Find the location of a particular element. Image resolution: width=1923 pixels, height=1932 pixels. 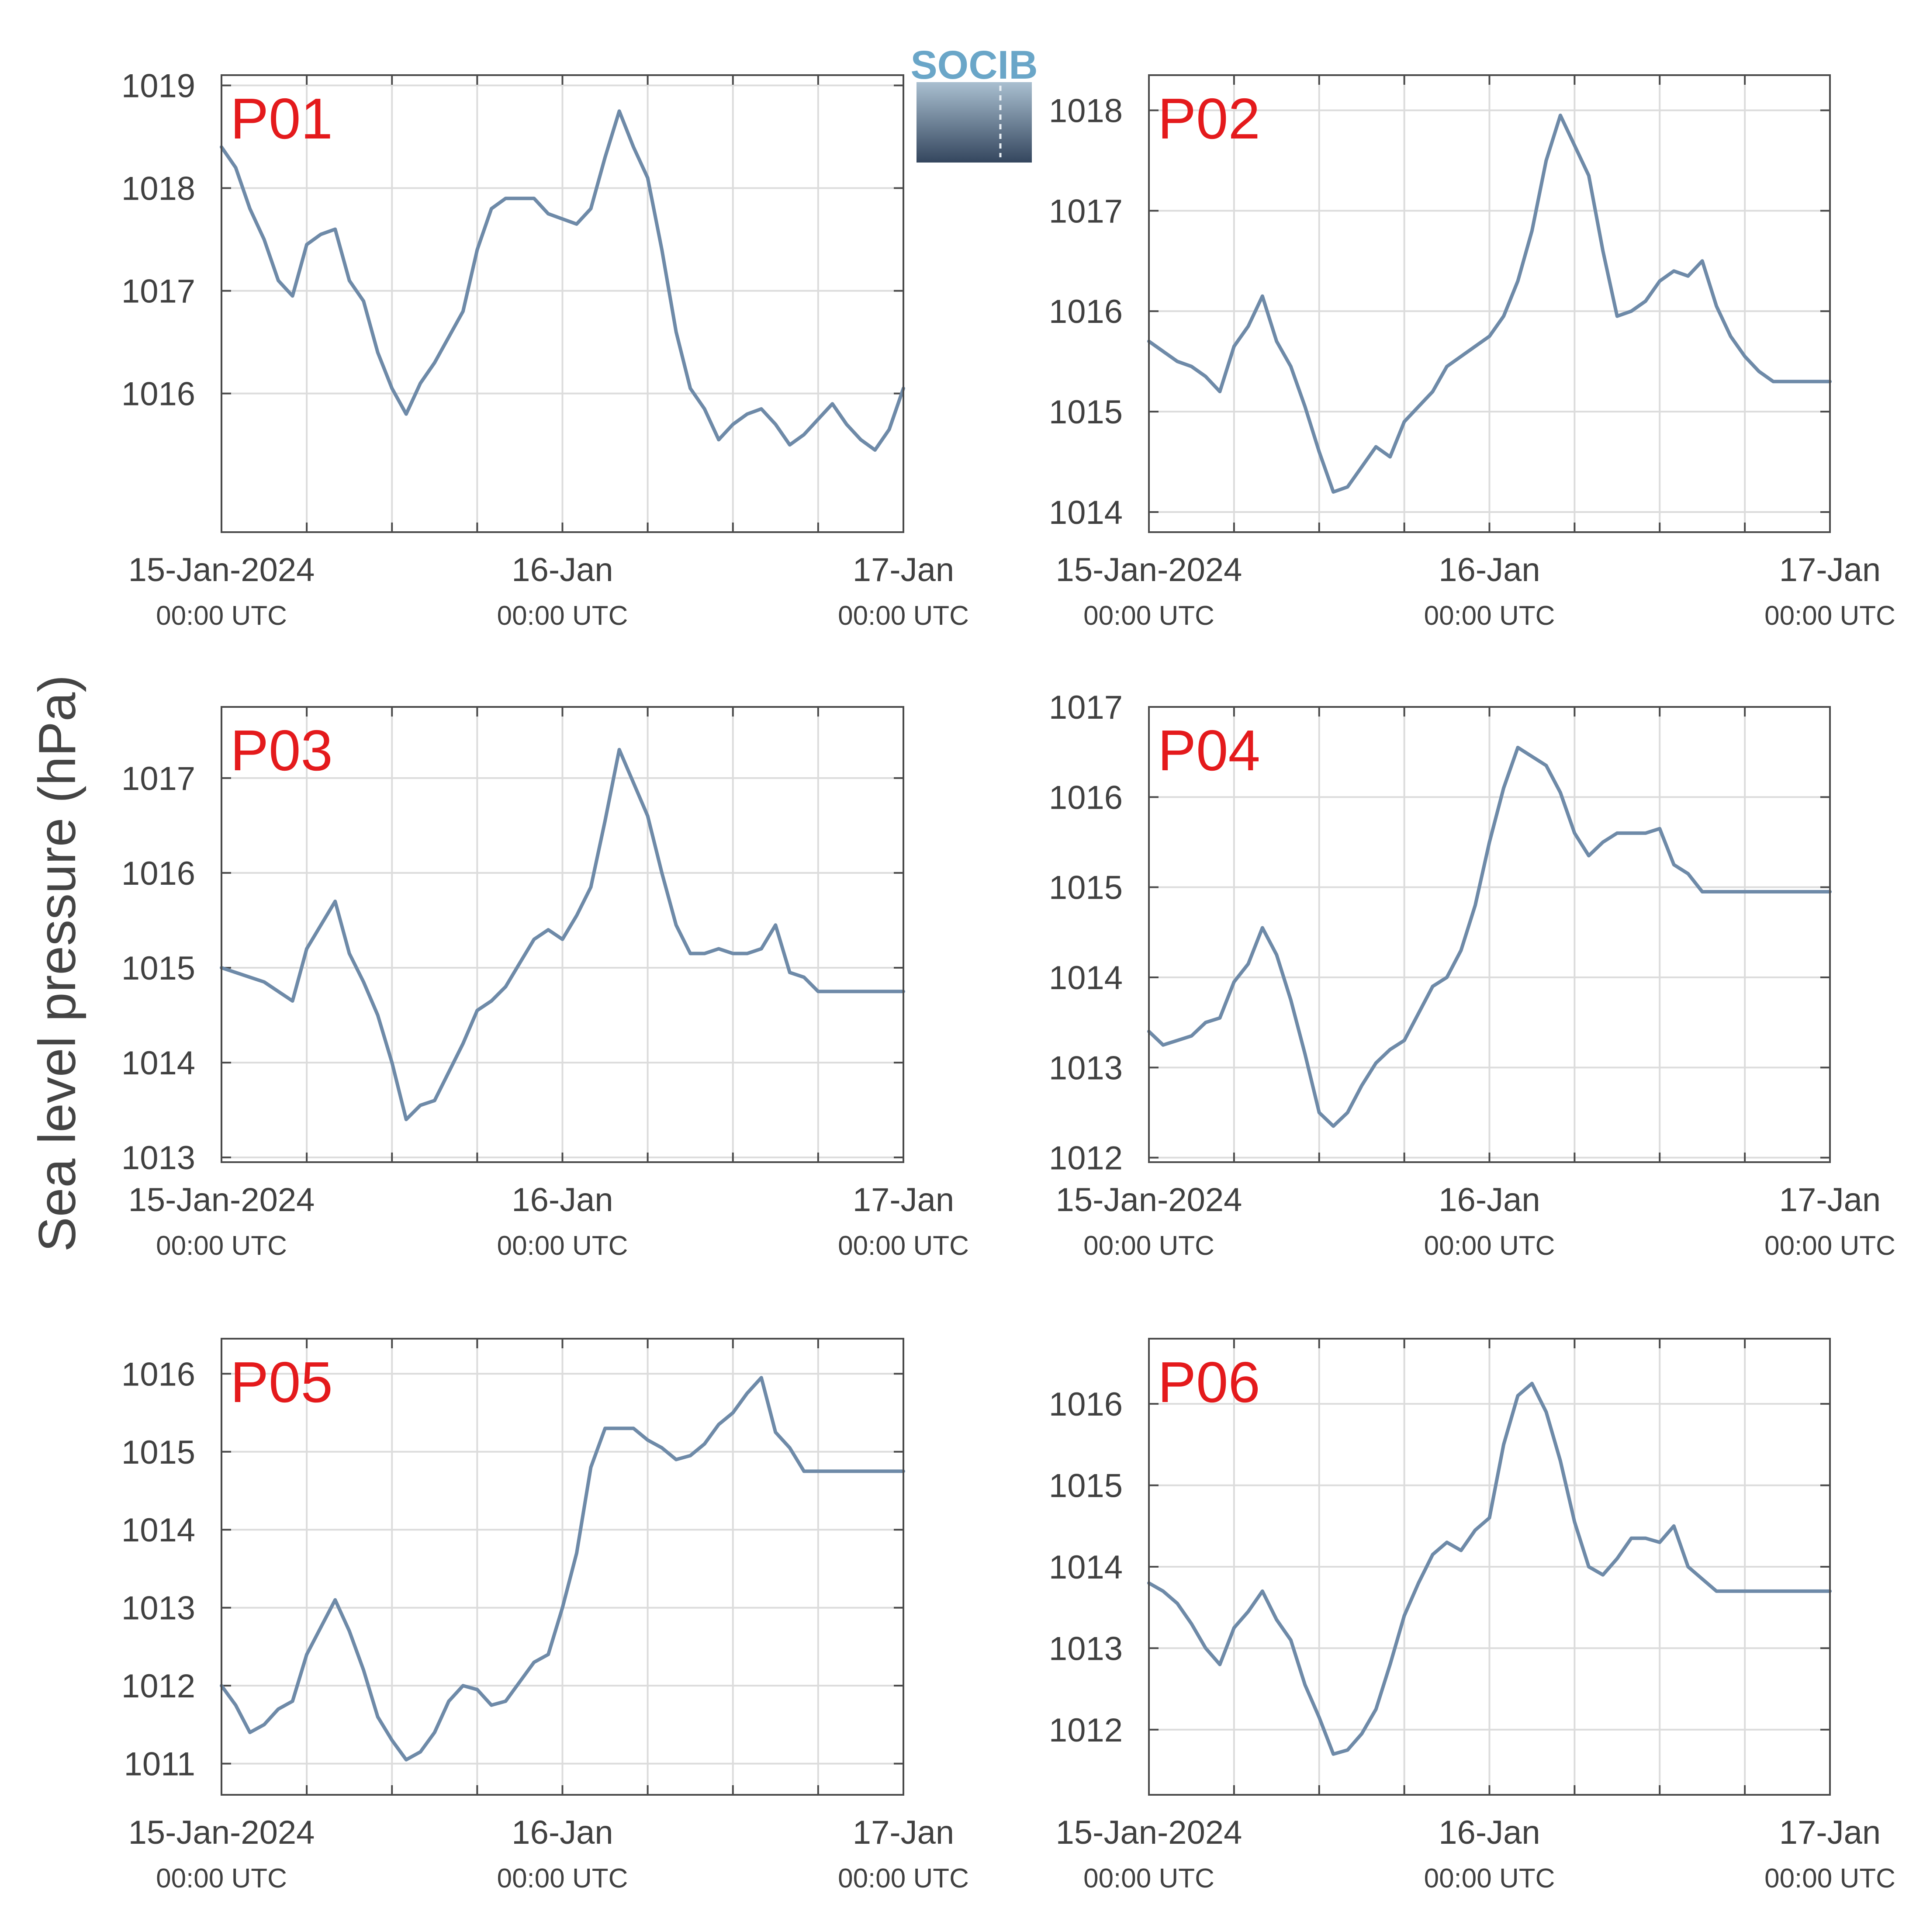

panel-label: P02 is located at coordinates (1209, 119).